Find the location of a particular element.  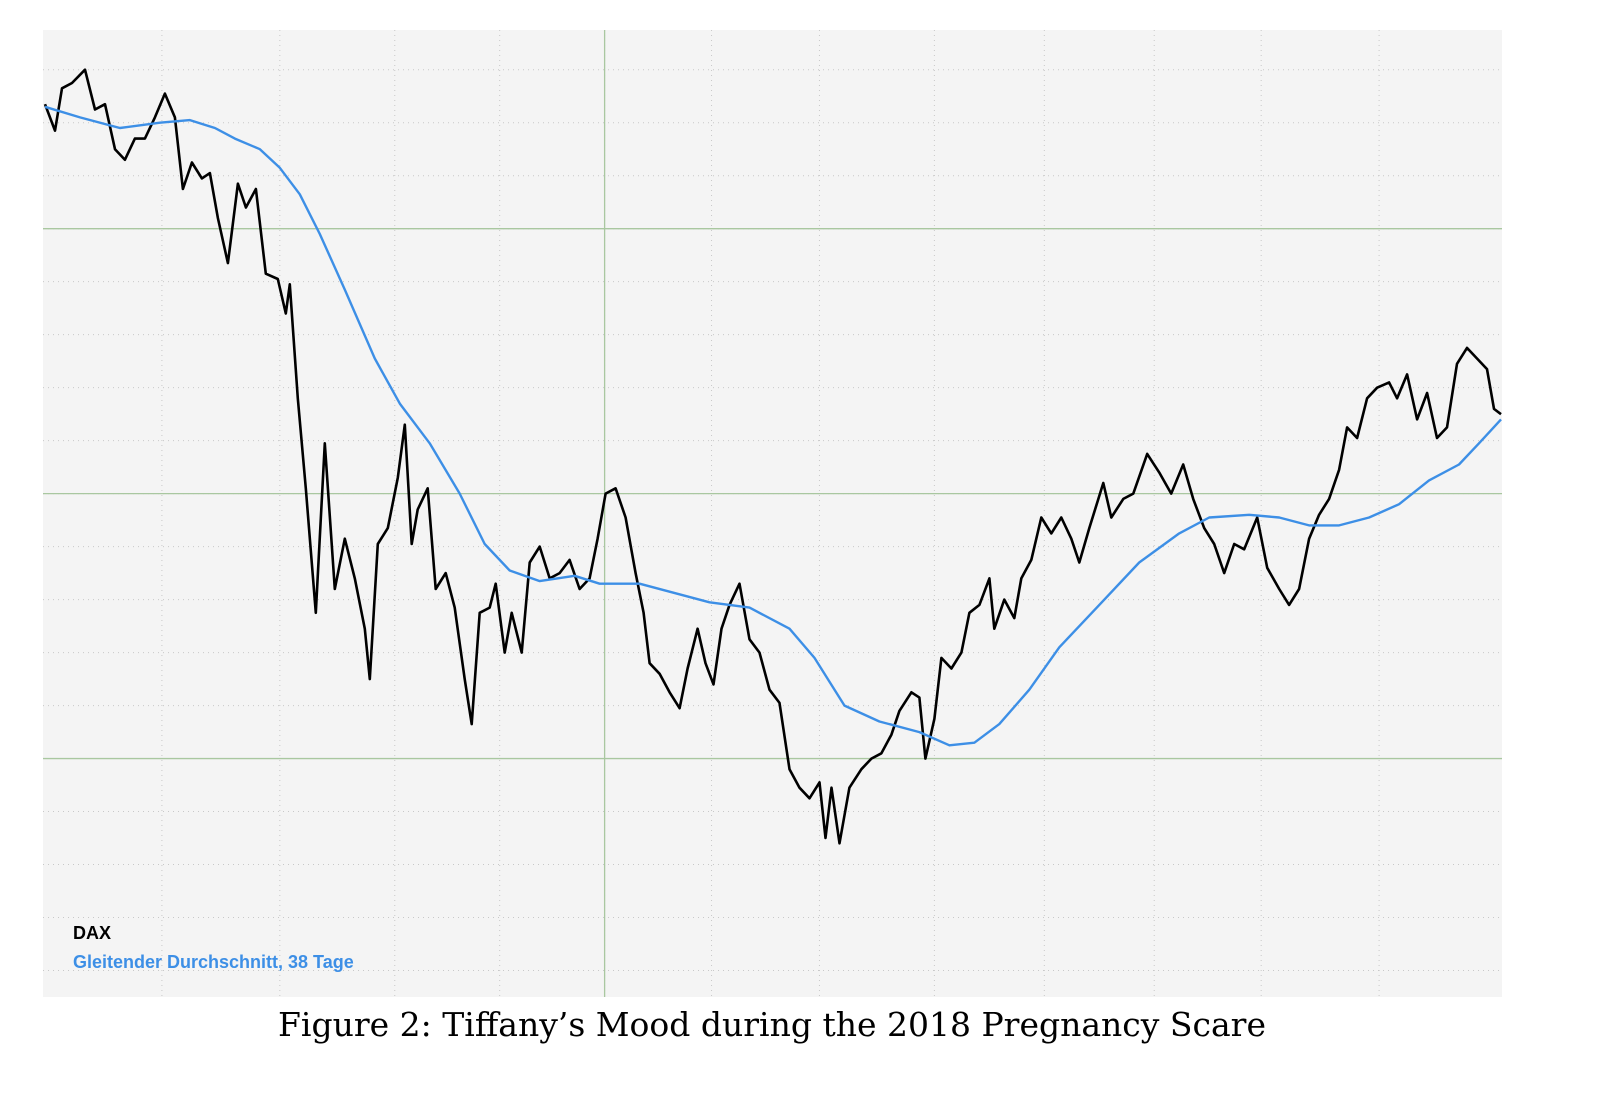

legend-label: Gleitender Durchschnitt, 38 Tage is located at coordinates (213, 962).